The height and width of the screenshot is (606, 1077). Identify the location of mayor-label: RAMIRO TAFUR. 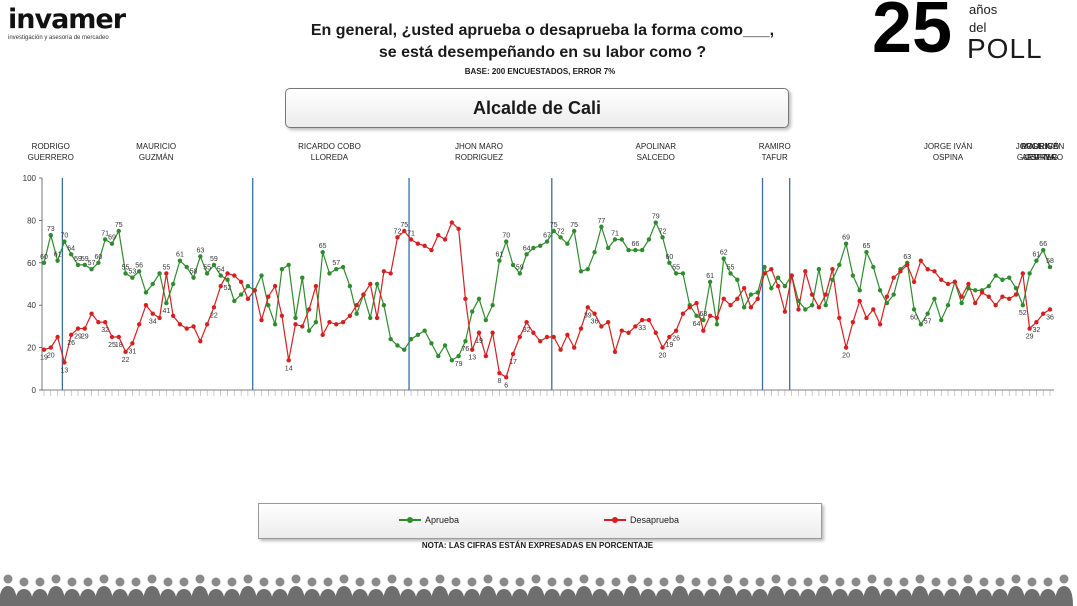
(775, 152).